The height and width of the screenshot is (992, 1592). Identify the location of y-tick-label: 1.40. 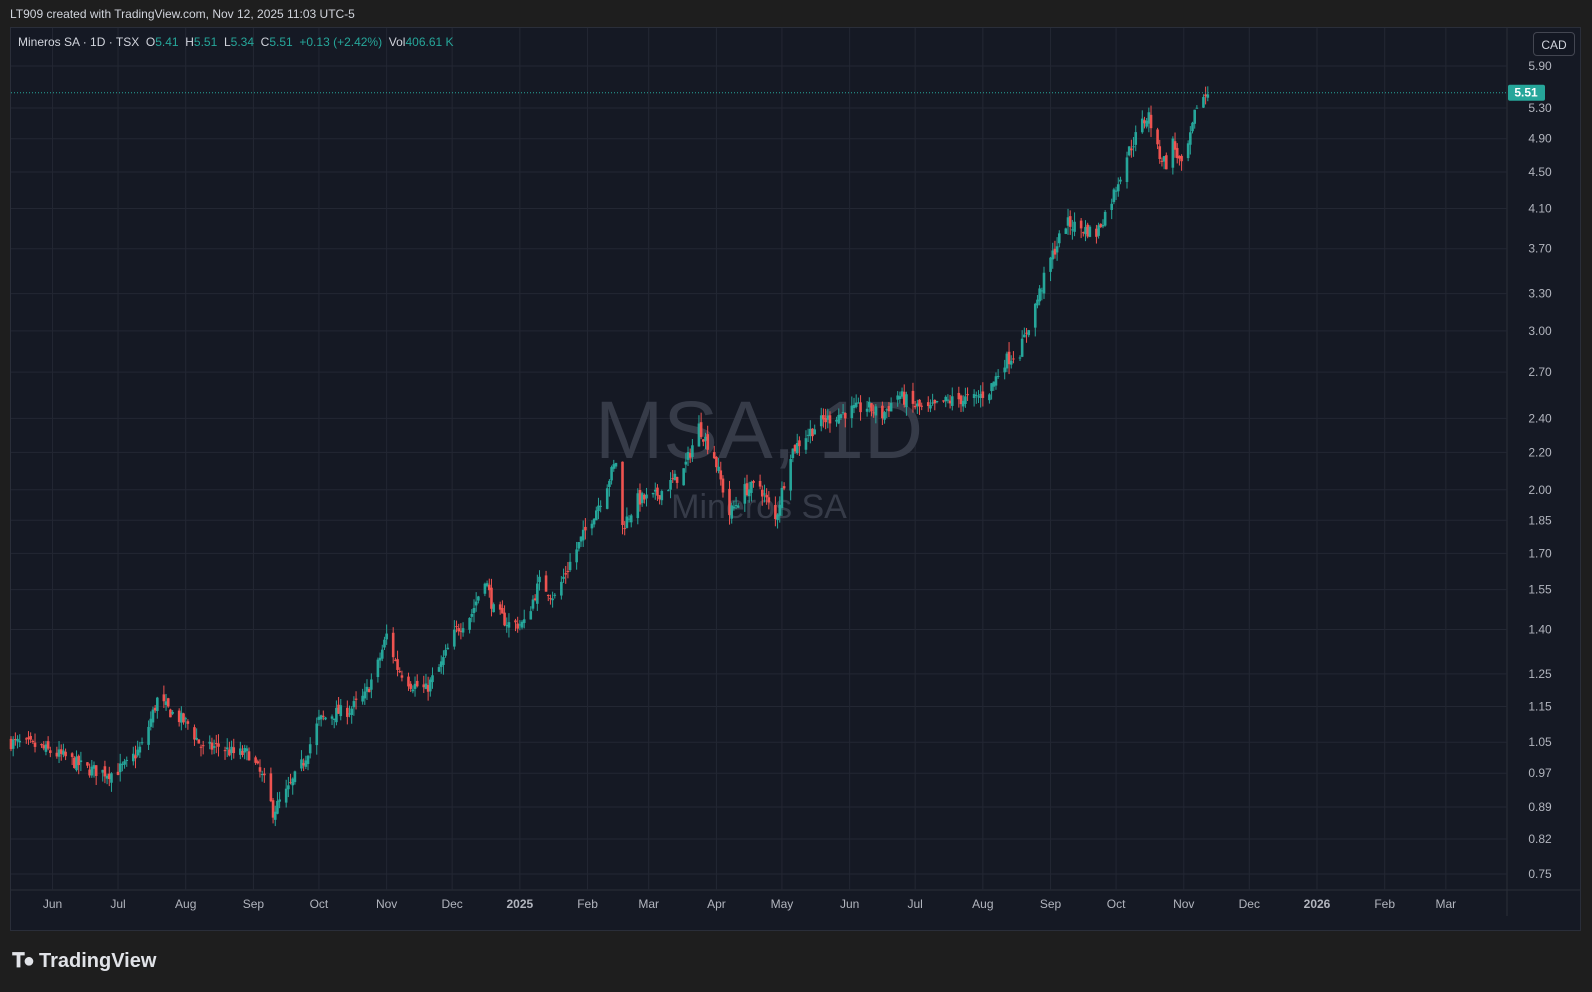
(1540, 629).